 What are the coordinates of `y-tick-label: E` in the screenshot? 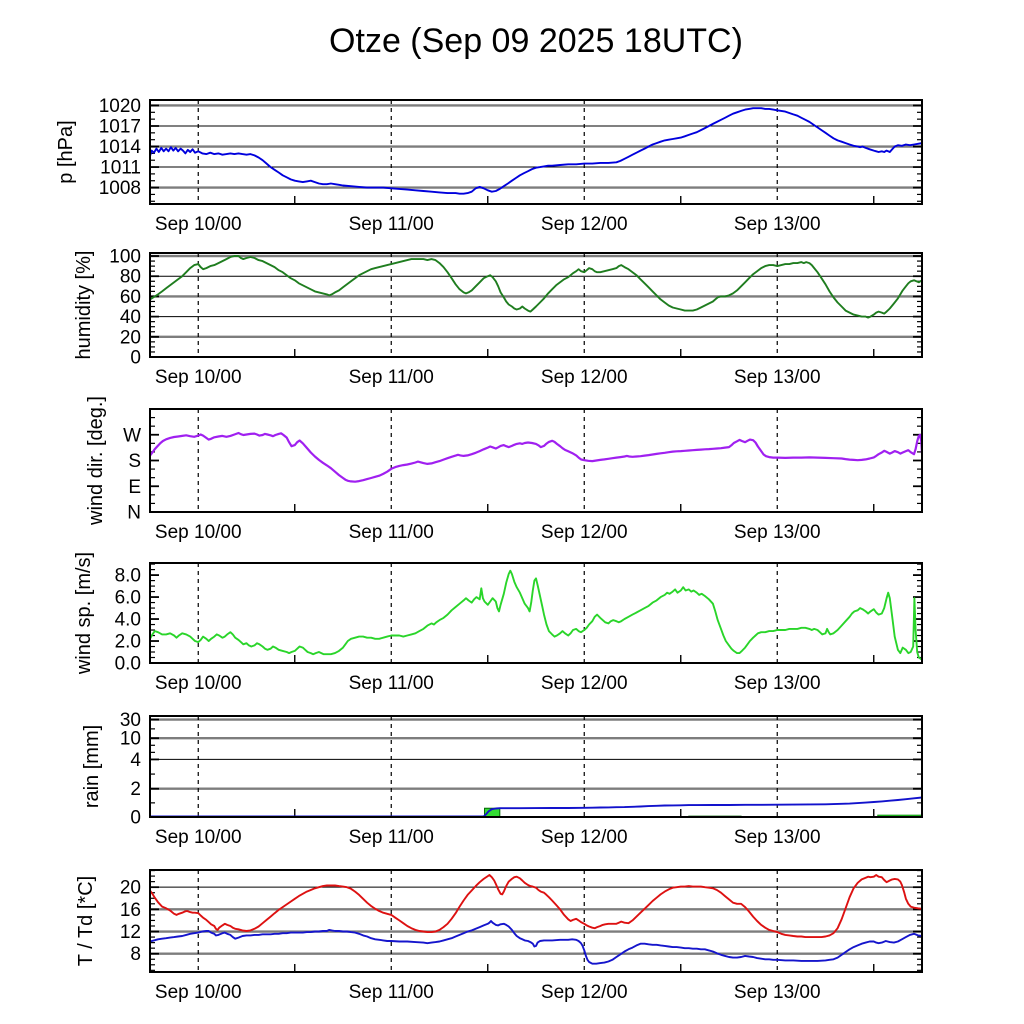 It's located at (134, 487).